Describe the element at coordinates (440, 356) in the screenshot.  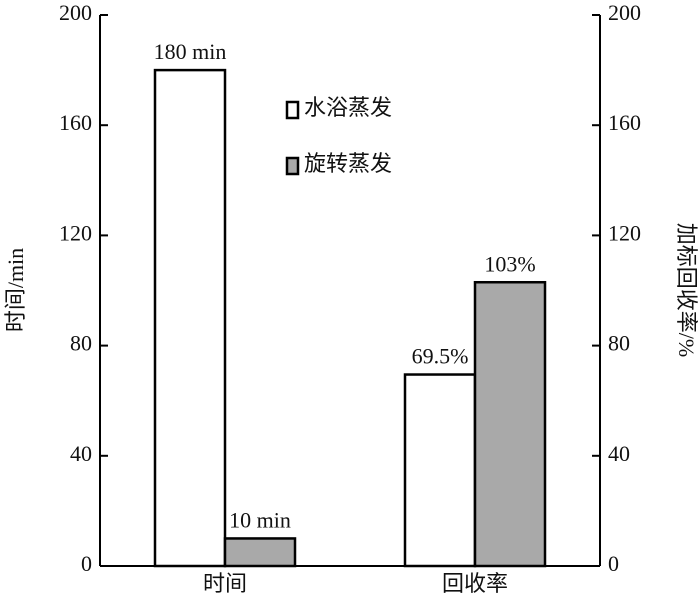
I see `value-label: 69.5%` at that location.